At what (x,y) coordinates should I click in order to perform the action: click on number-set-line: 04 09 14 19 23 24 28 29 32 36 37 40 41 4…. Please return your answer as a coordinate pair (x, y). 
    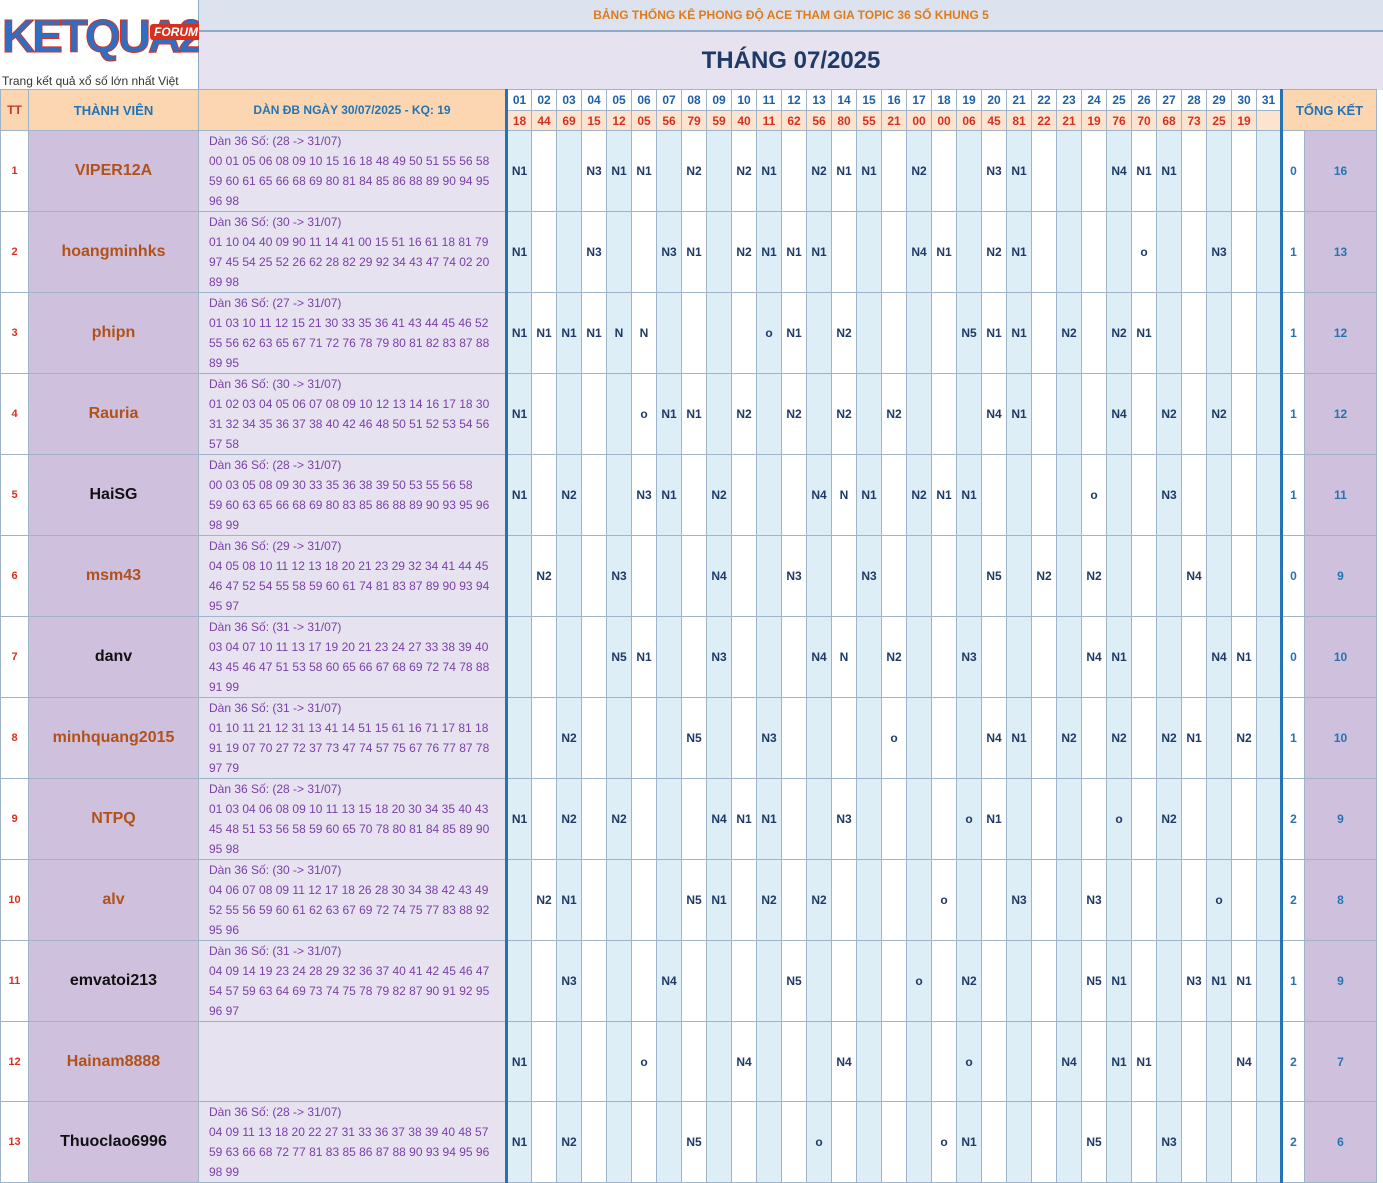
    Looking at the image, I should click on (349, 971).